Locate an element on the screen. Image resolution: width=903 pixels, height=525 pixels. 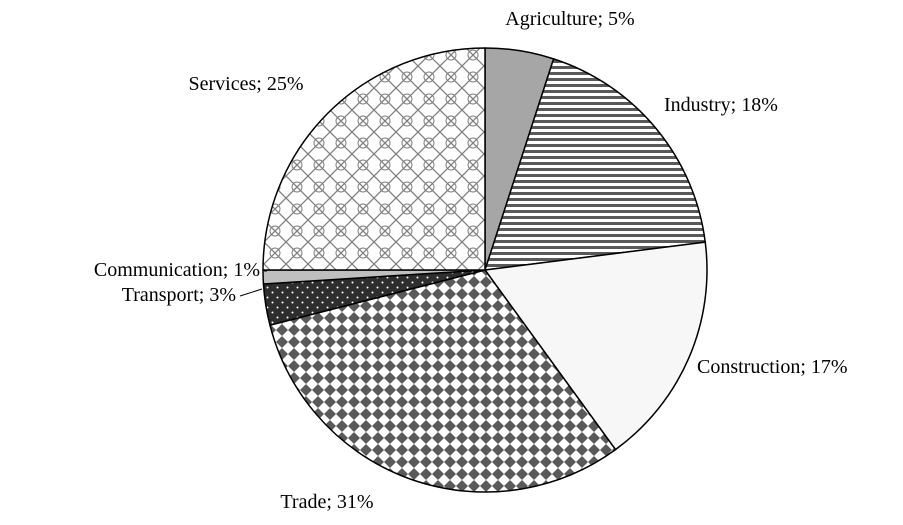
slice-category: Industry is located at coordinates (697, 105).